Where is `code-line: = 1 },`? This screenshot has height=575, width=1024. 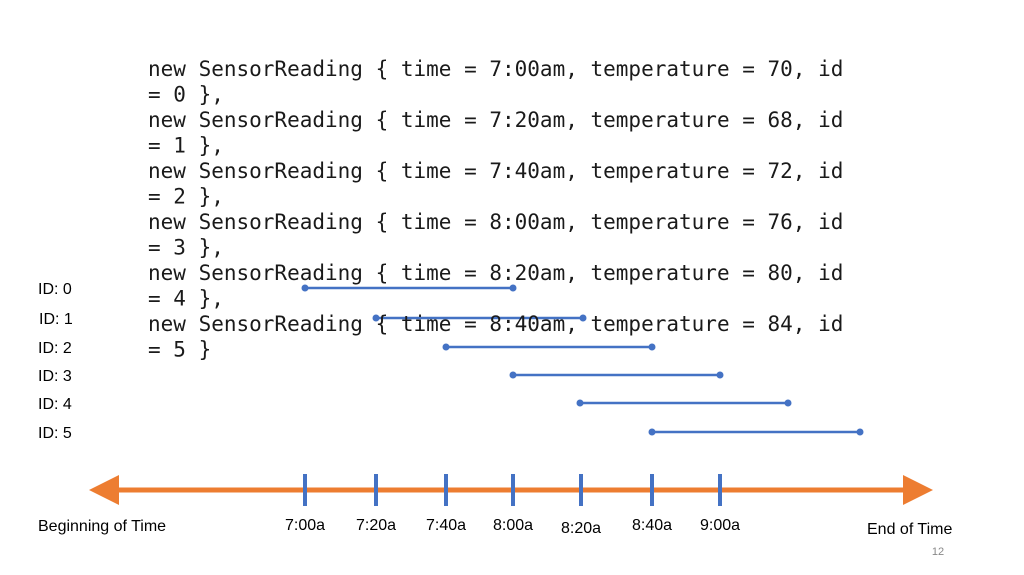
code-line: = 1 }, is located at coordinates (186, 146).